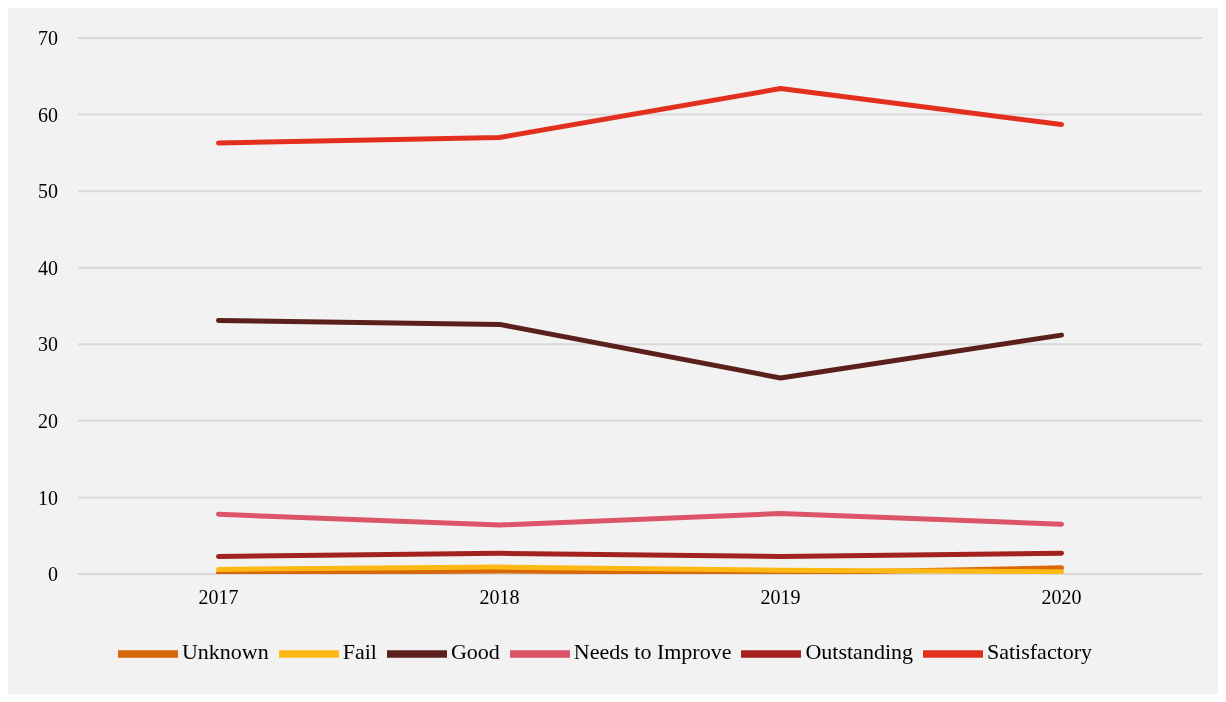  Describe the element at coordinates (225, 652) in the screenshot. I see `legend-label: Unknown` at that location.